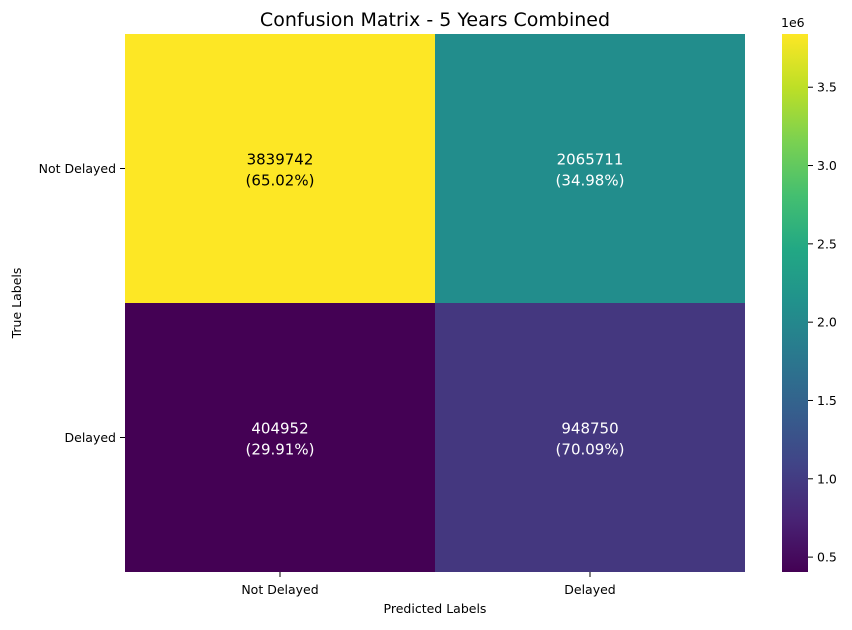  Describe the element at coordinates (280, 450) in the screenshot. I see `cell-percent-label-r1-c0: (29.91%)` at that location.